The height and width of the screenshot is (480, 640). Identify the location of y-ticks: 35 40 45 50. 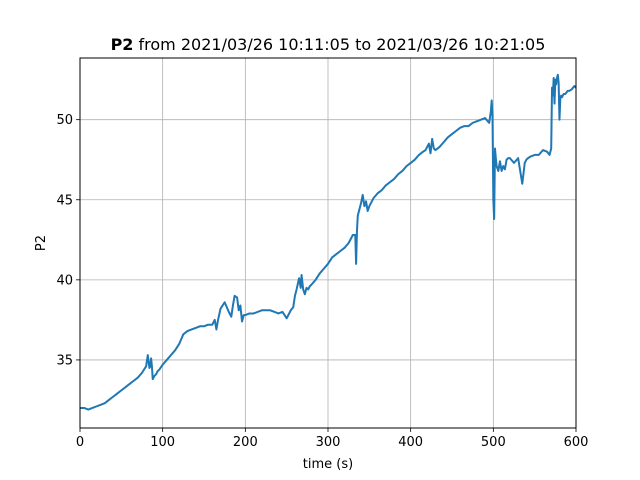
(68, 240).